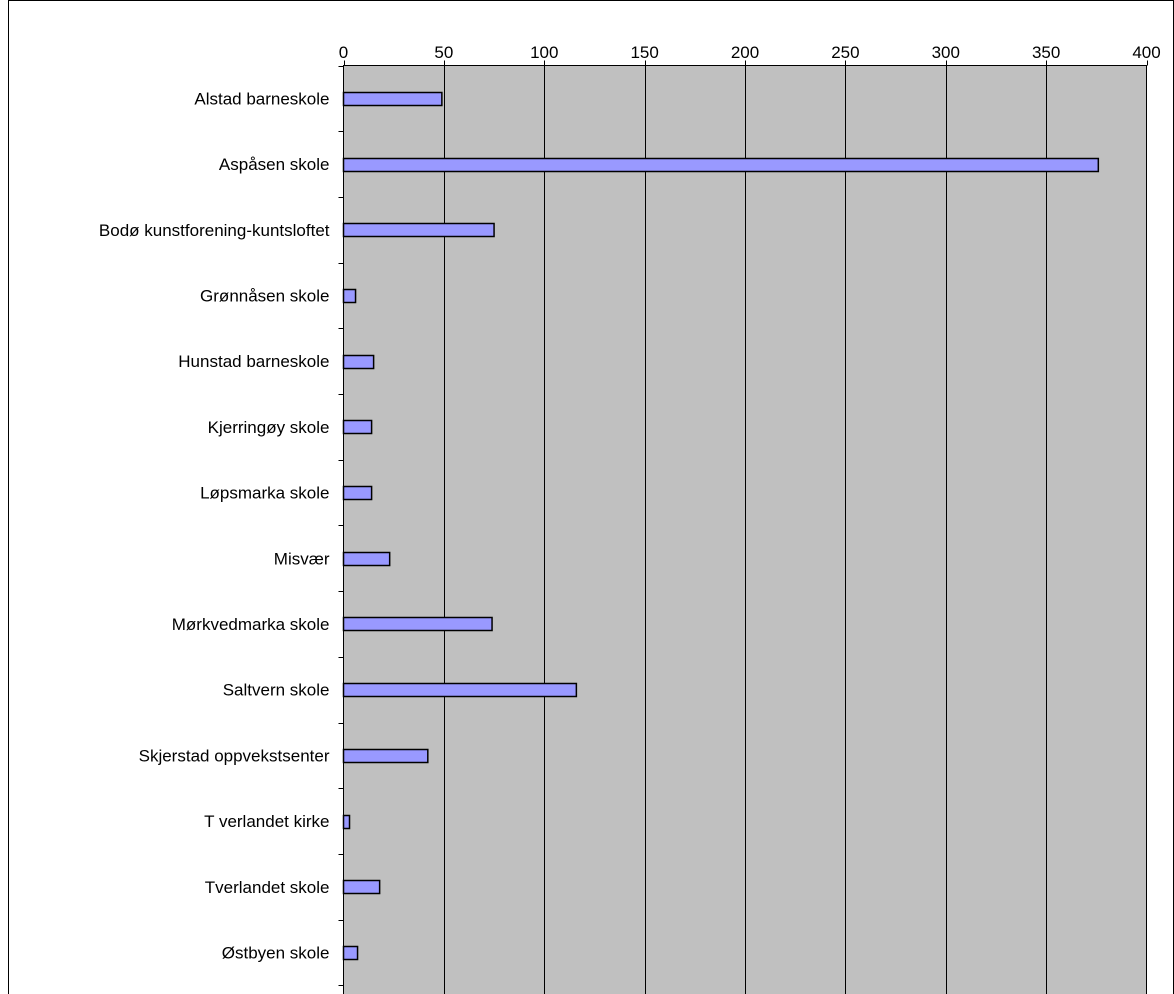 The image size is (1174, 994). I want to click on category-label: Østbyen skole, so click(276, 952).